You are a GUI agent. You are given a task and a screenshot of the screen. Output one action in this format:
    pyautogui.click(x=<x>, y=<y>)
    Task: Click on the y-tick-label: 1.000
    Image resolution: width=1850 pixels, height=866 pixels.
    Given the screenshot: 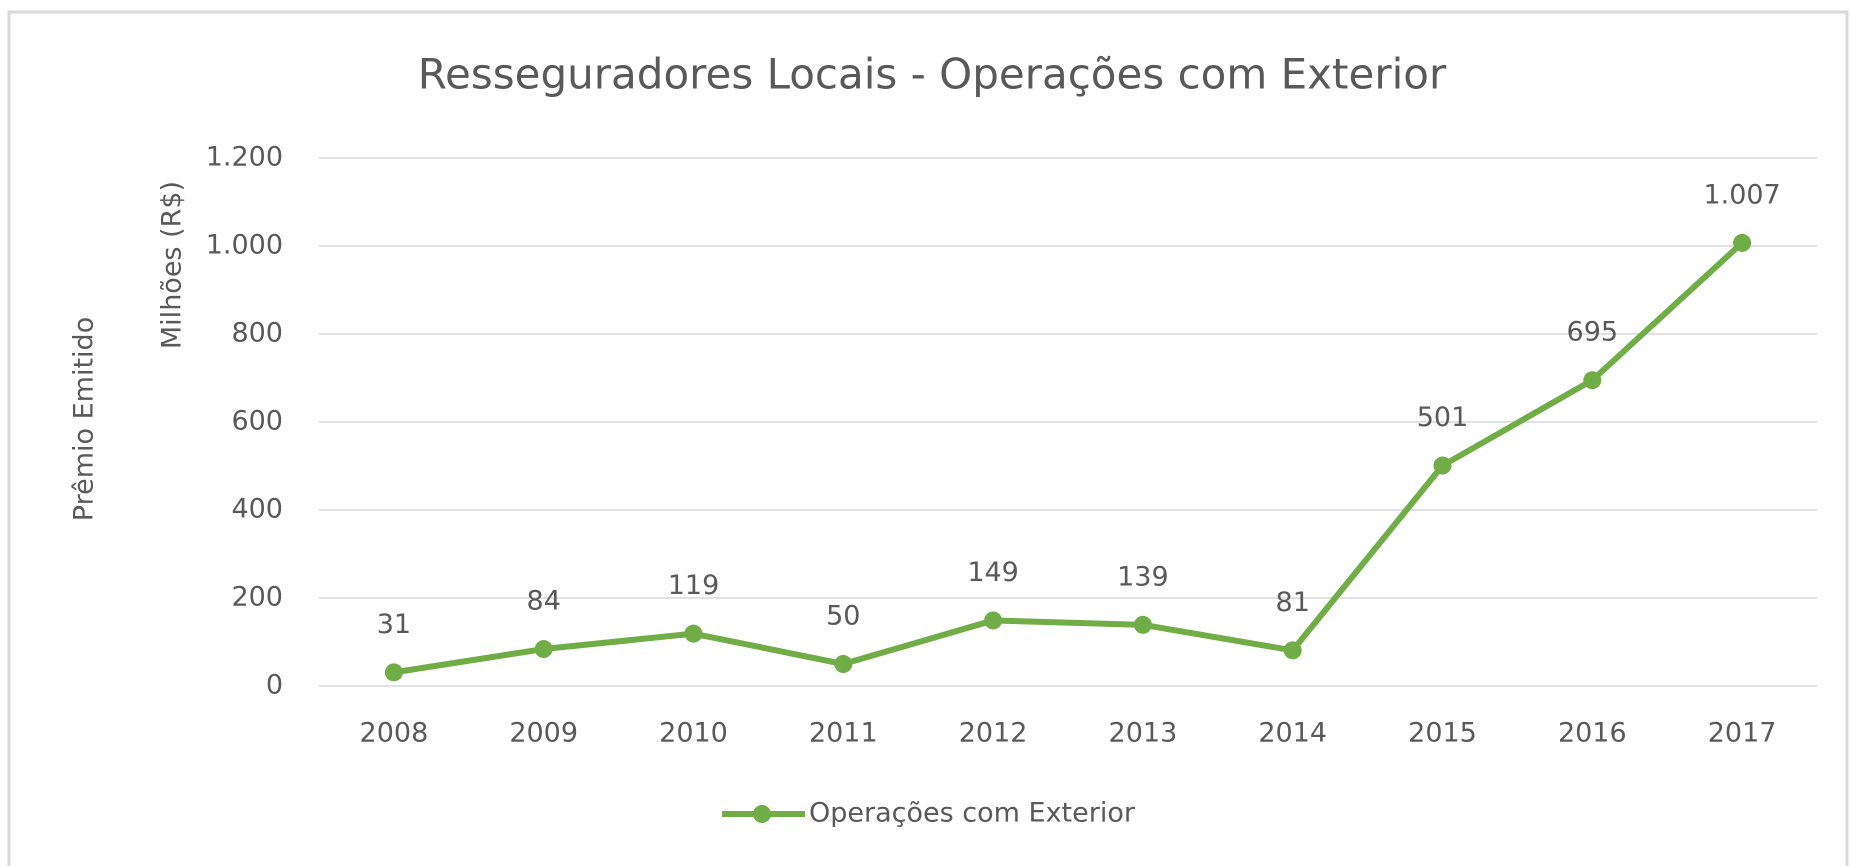 What is the action you would take?
    pyautogui.click(x=244, y=245)
    